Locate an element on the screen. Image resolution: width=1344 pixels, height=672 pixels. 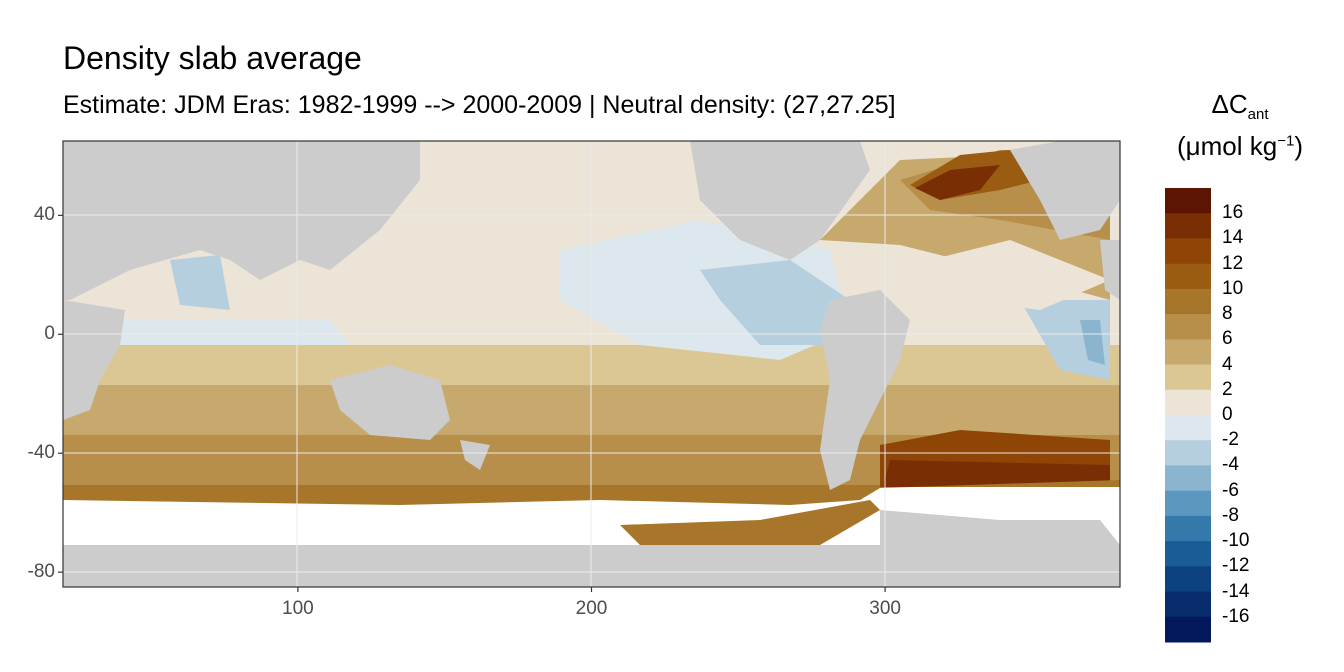
legend-break-label: 16 is located at coordinates (1233, 213).